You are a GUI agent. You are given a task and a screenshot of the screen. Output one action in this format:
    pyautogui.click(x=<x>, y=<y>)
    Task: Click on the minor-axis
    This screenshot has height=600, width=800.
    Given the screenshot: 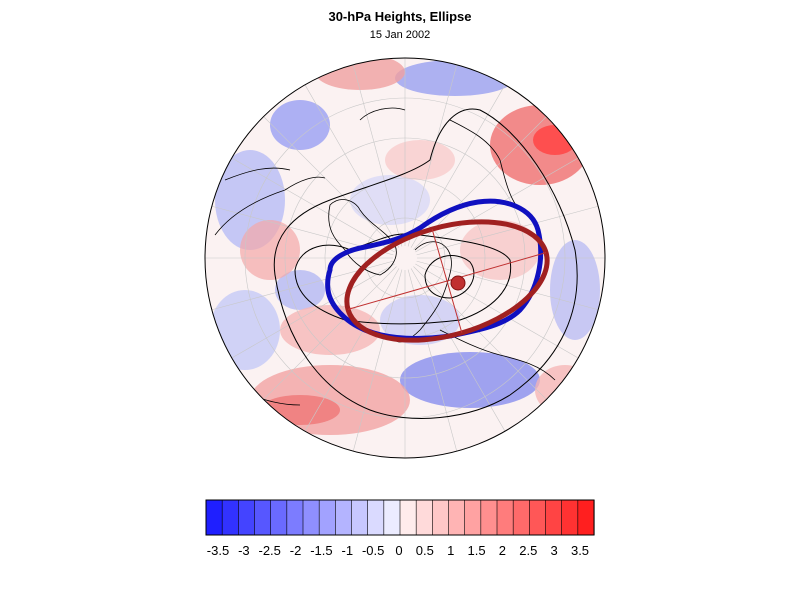 What is the action you would take?
    pyautogui.click(x=447, y=281)
    